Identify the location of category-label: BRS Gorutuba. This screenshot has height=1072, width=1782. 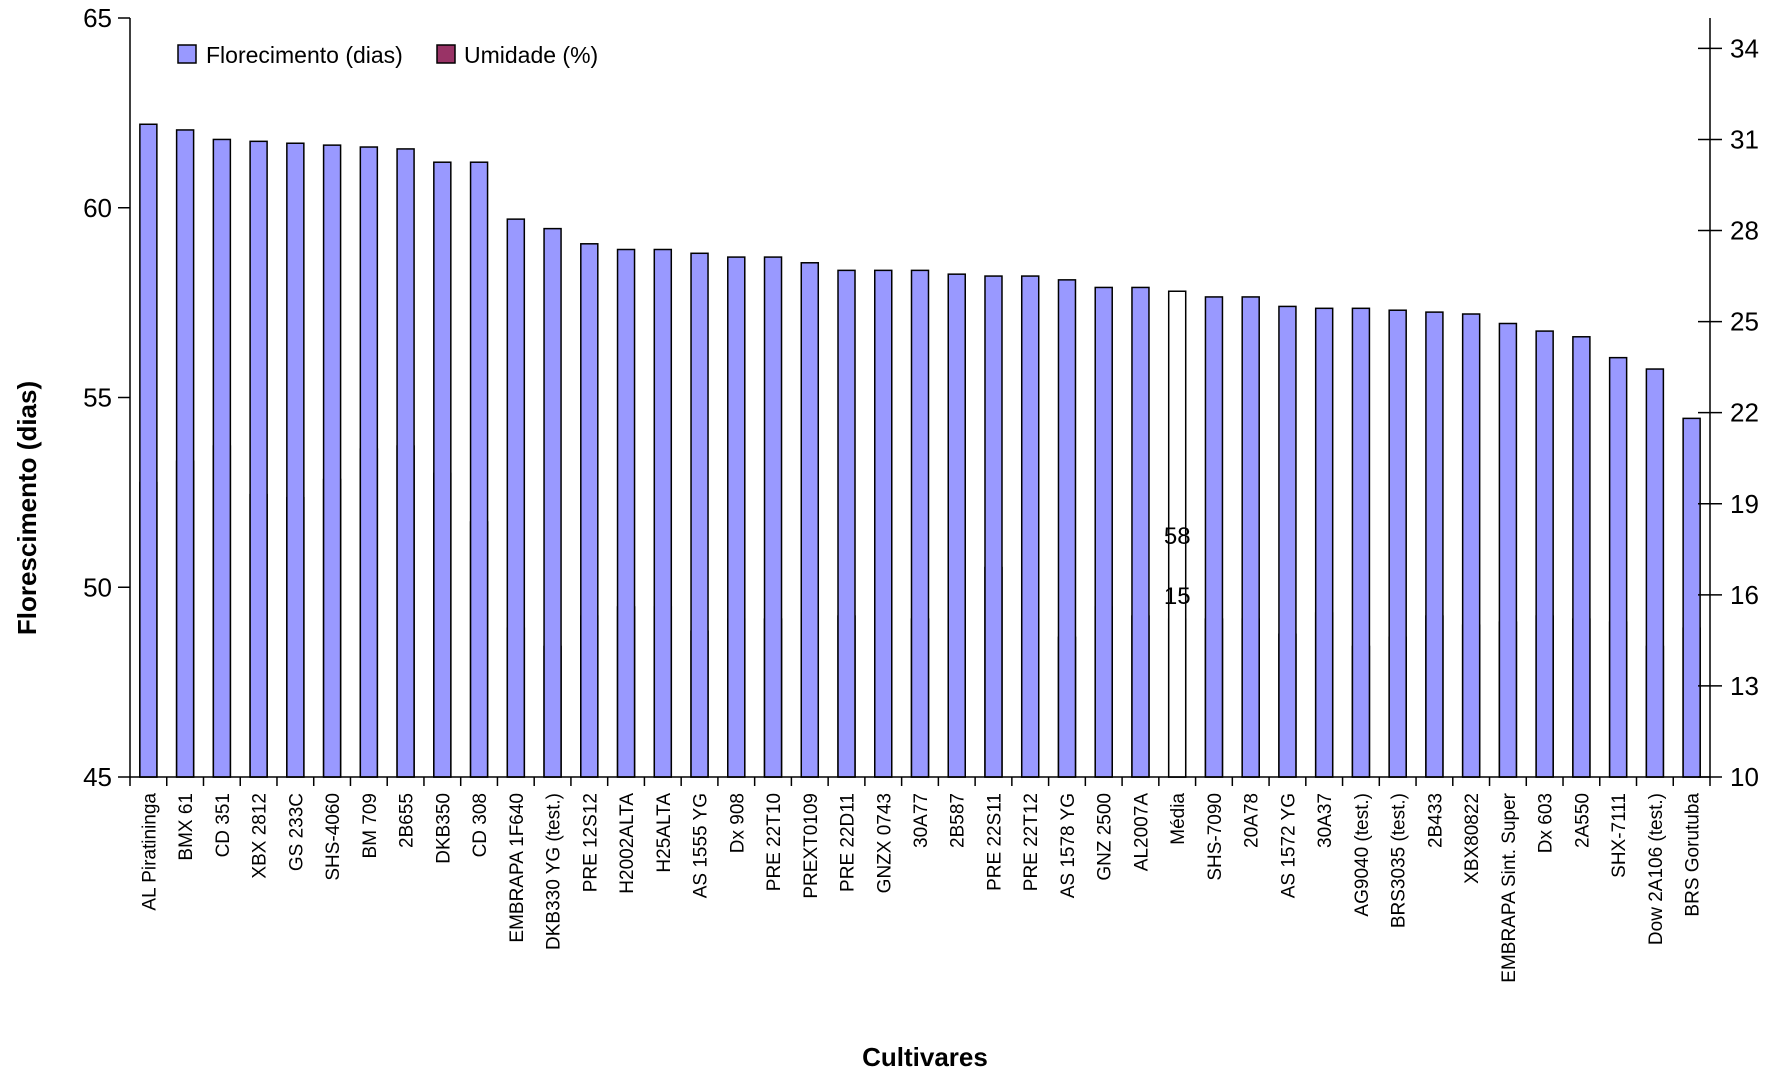
(1693, 855).